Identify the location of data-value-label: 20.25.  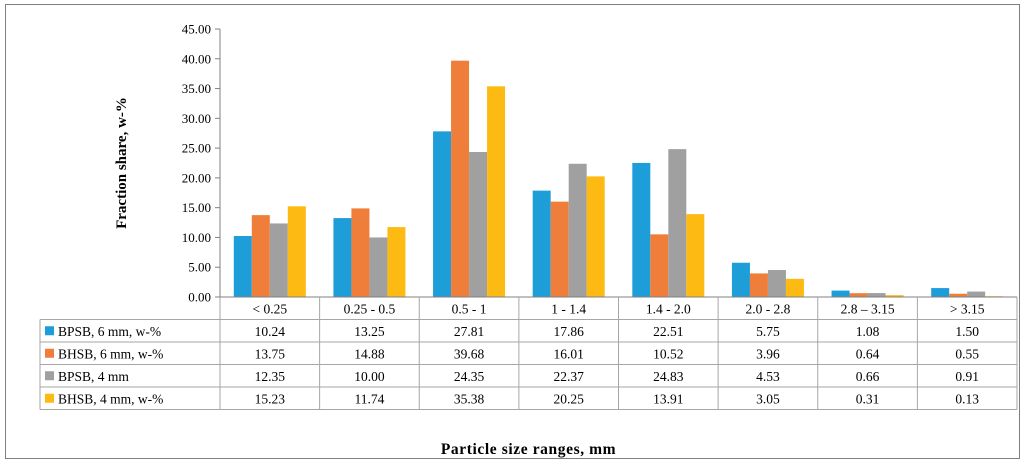
(569, 398).